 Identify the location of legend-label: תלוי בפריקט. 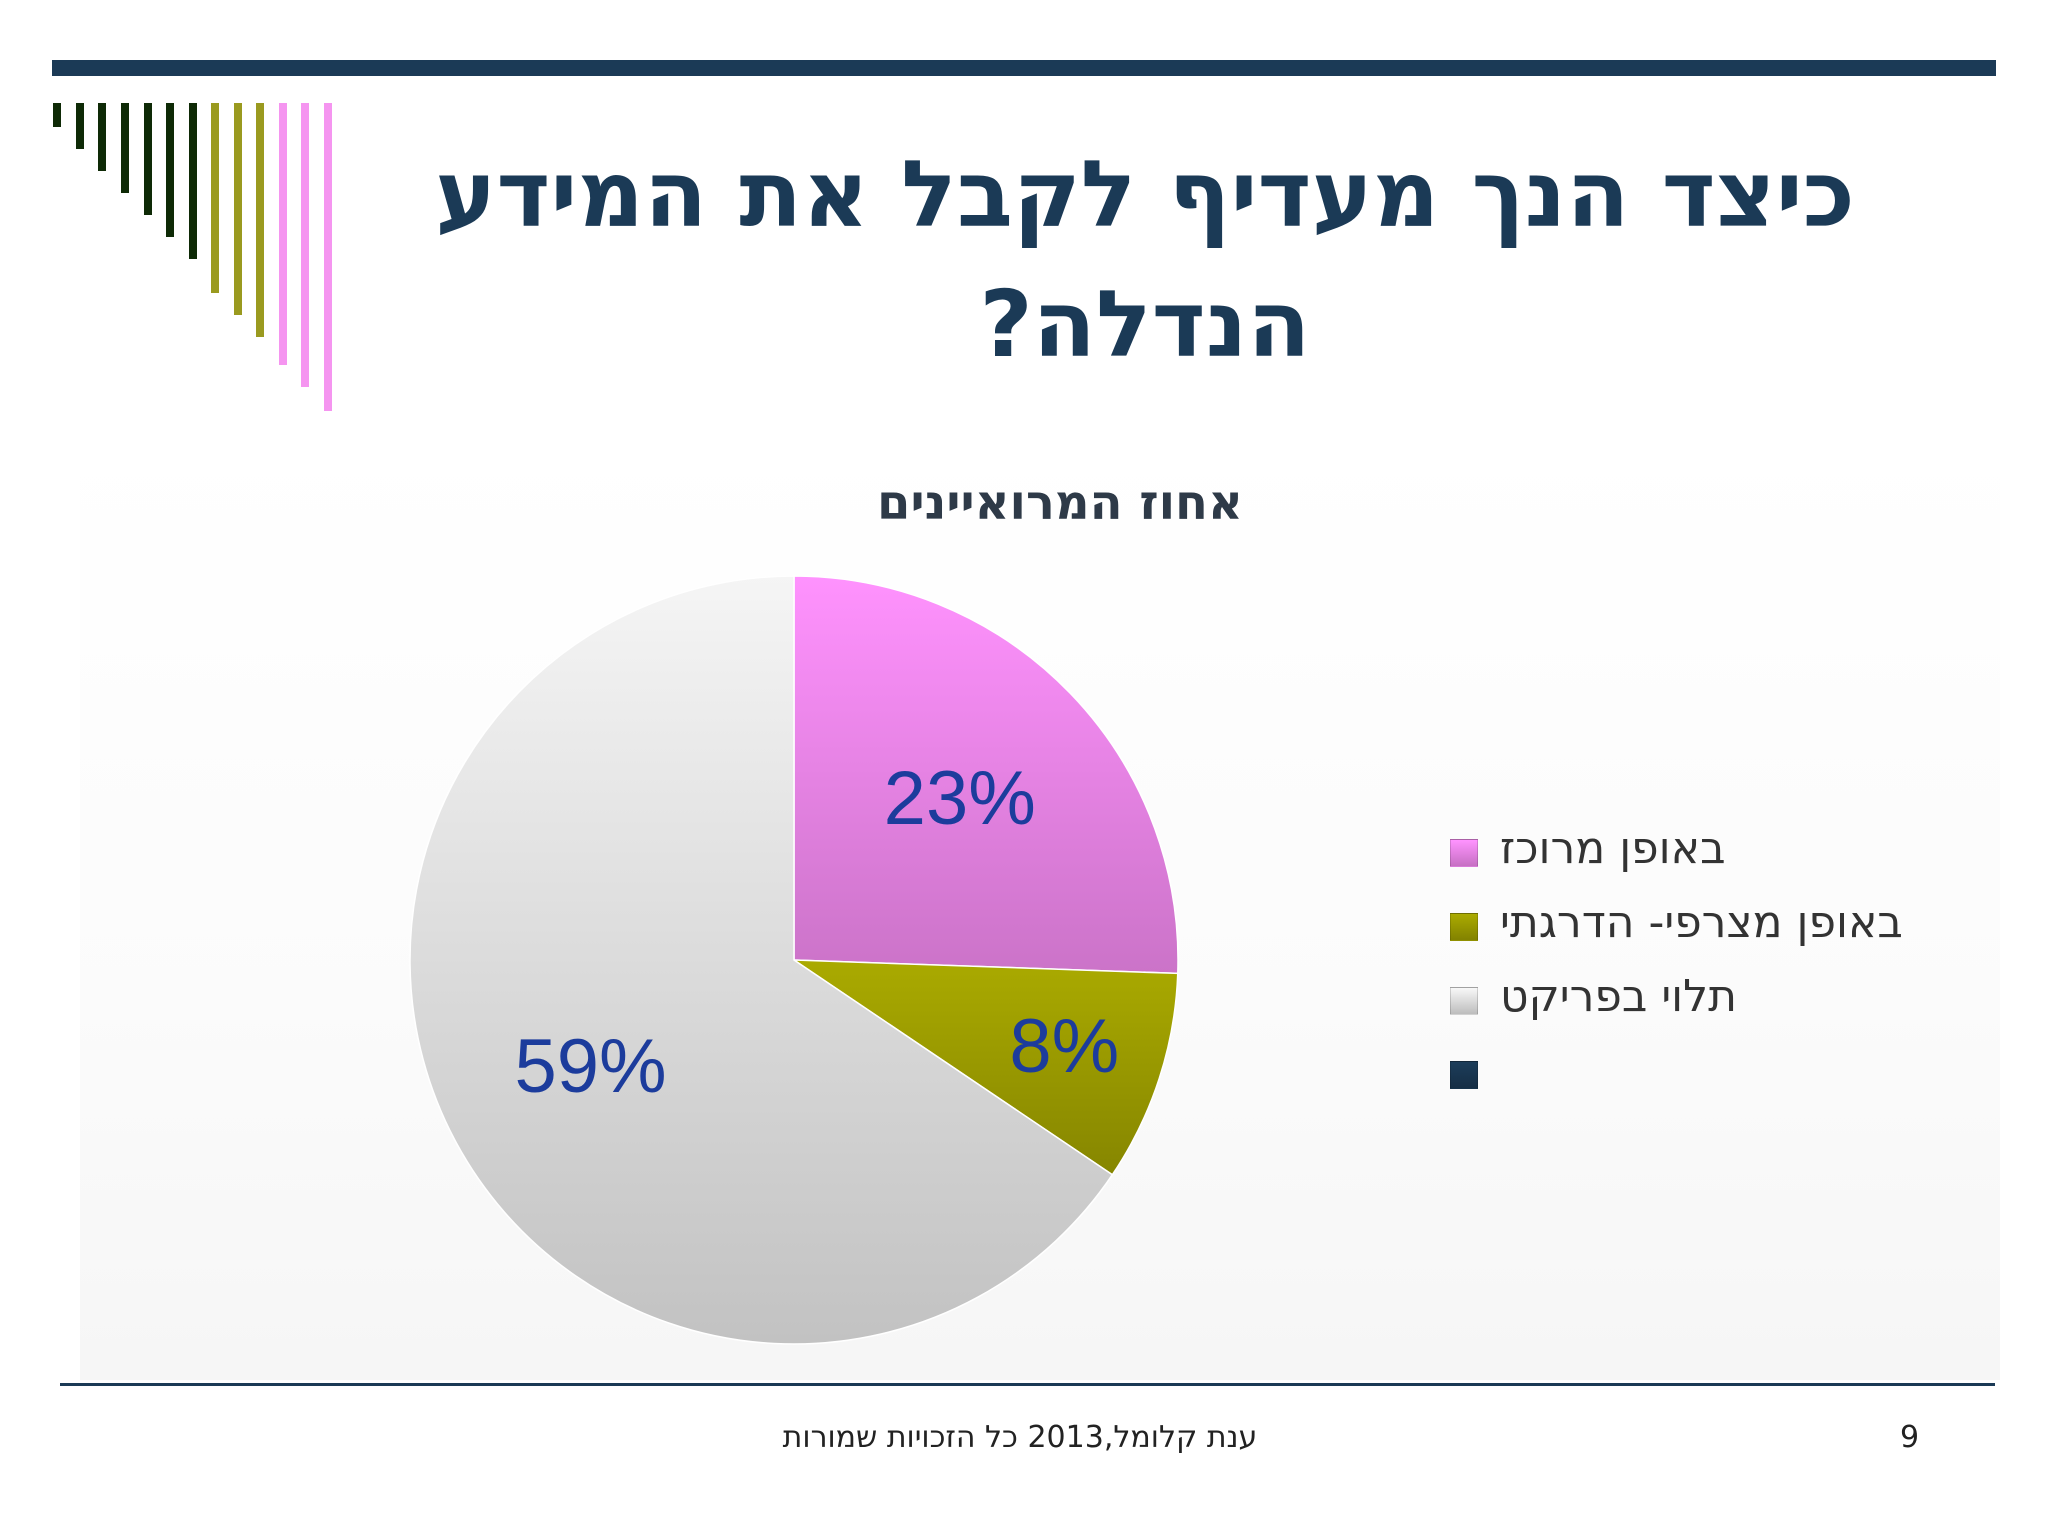
(1619, 996).